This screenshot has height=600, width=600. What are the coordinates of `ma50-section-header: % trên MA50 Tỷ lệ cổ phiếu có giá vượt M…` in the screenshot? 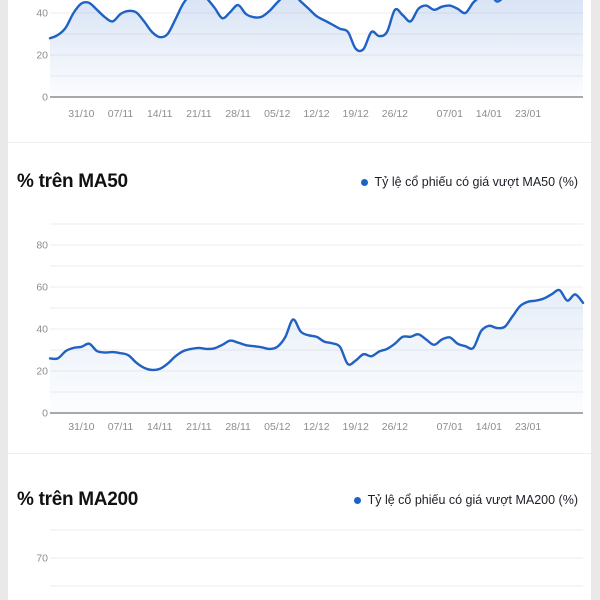 It's located at (299, 182).